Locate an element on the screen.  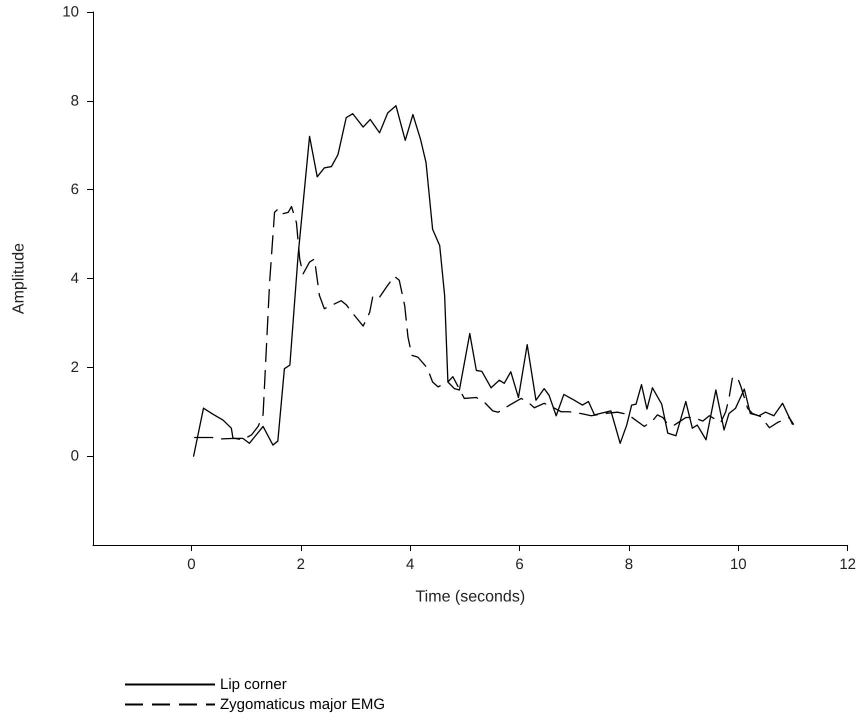
y-tick-label: 0 is located at coordinates (74, 456).